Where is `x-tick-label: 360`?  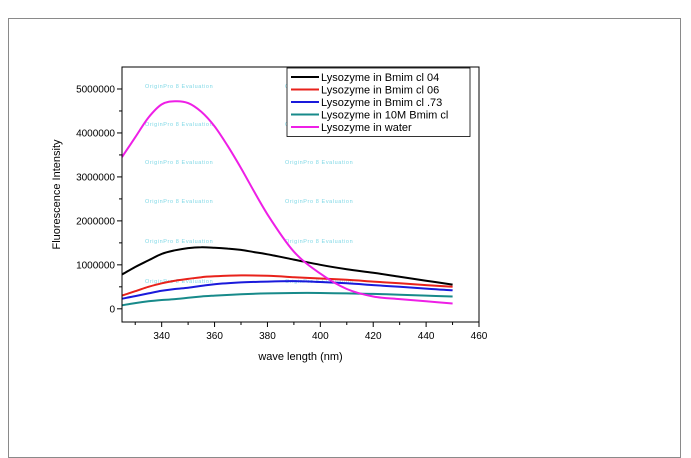
x-tick-label: 360 is located at coordinates (214, 336).